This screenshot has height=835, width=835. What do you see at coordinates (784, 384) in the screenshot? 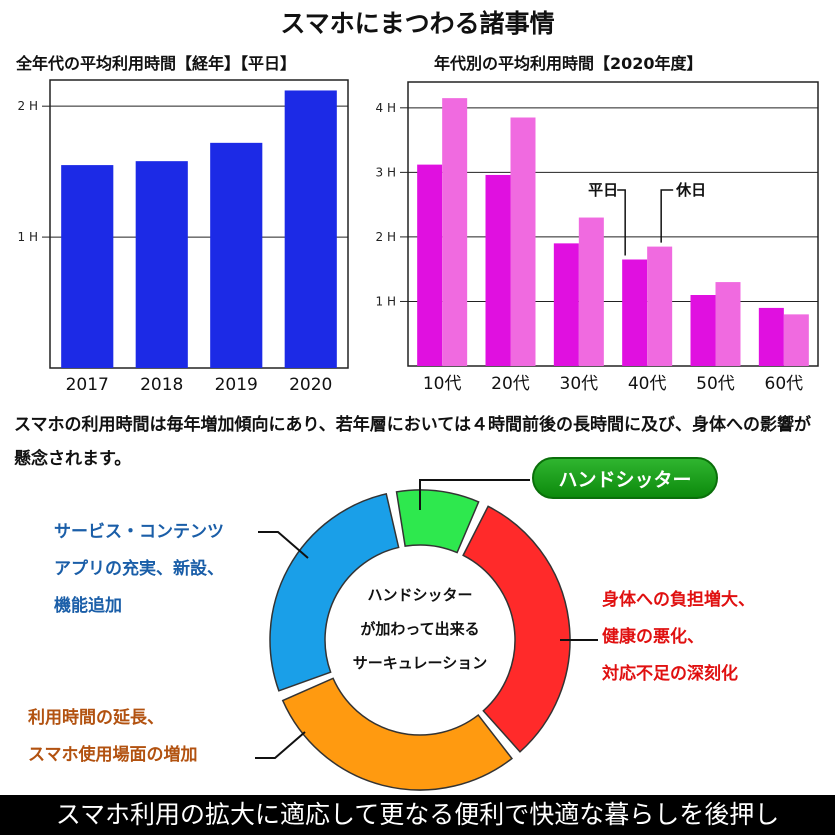
I see `chart2-xtick-label: 60代` at bounding box center [784, 384].